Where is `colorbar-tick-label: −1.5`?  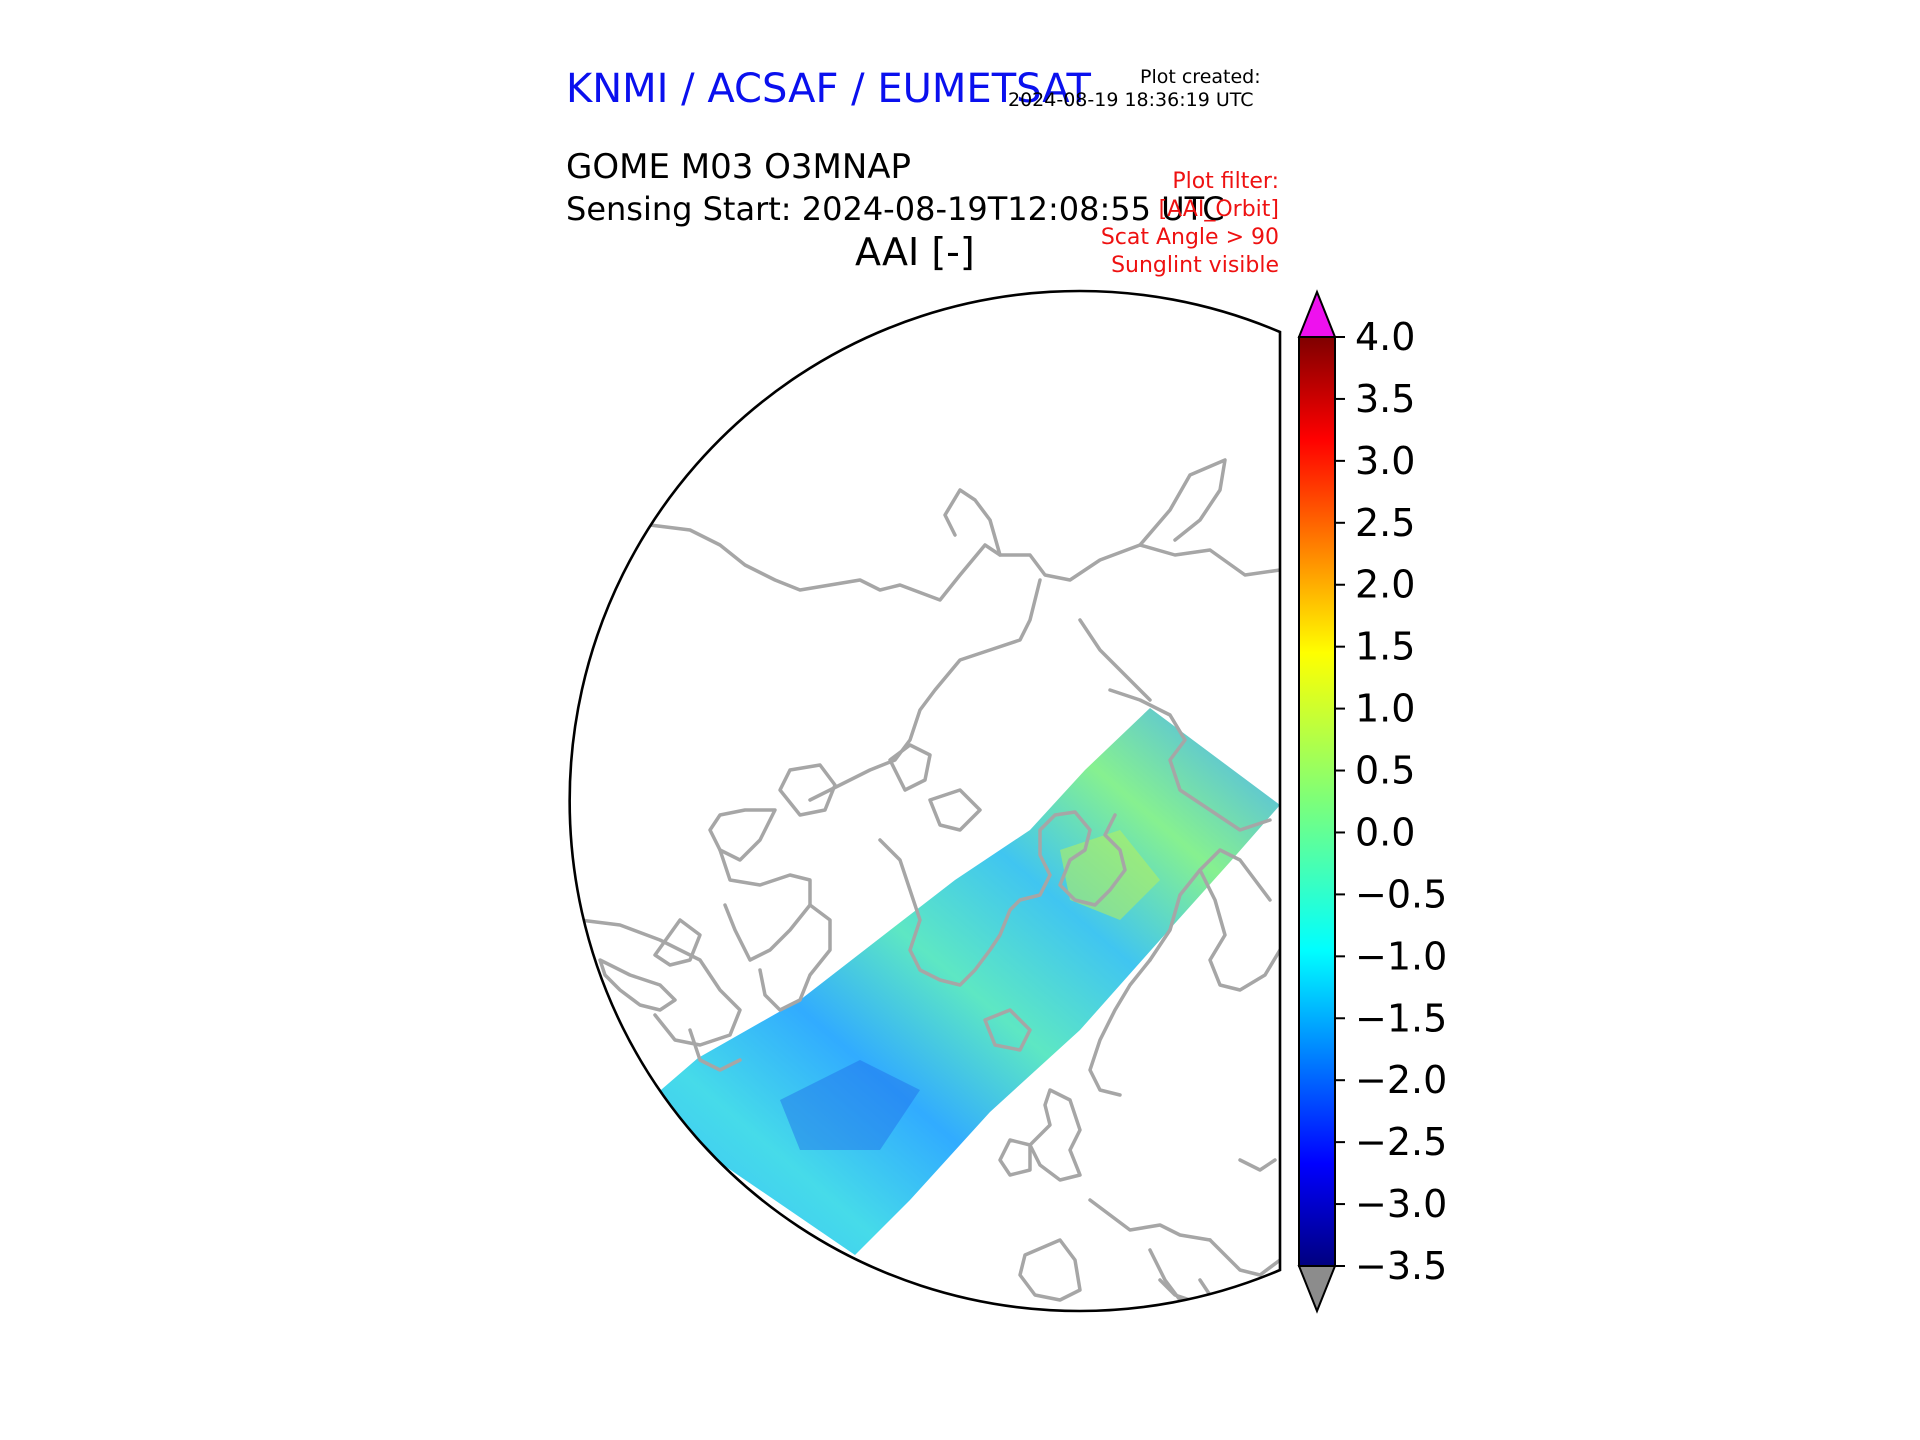 colorbar-tick-label: −1.5 is located at coordinates (1401, 1018).